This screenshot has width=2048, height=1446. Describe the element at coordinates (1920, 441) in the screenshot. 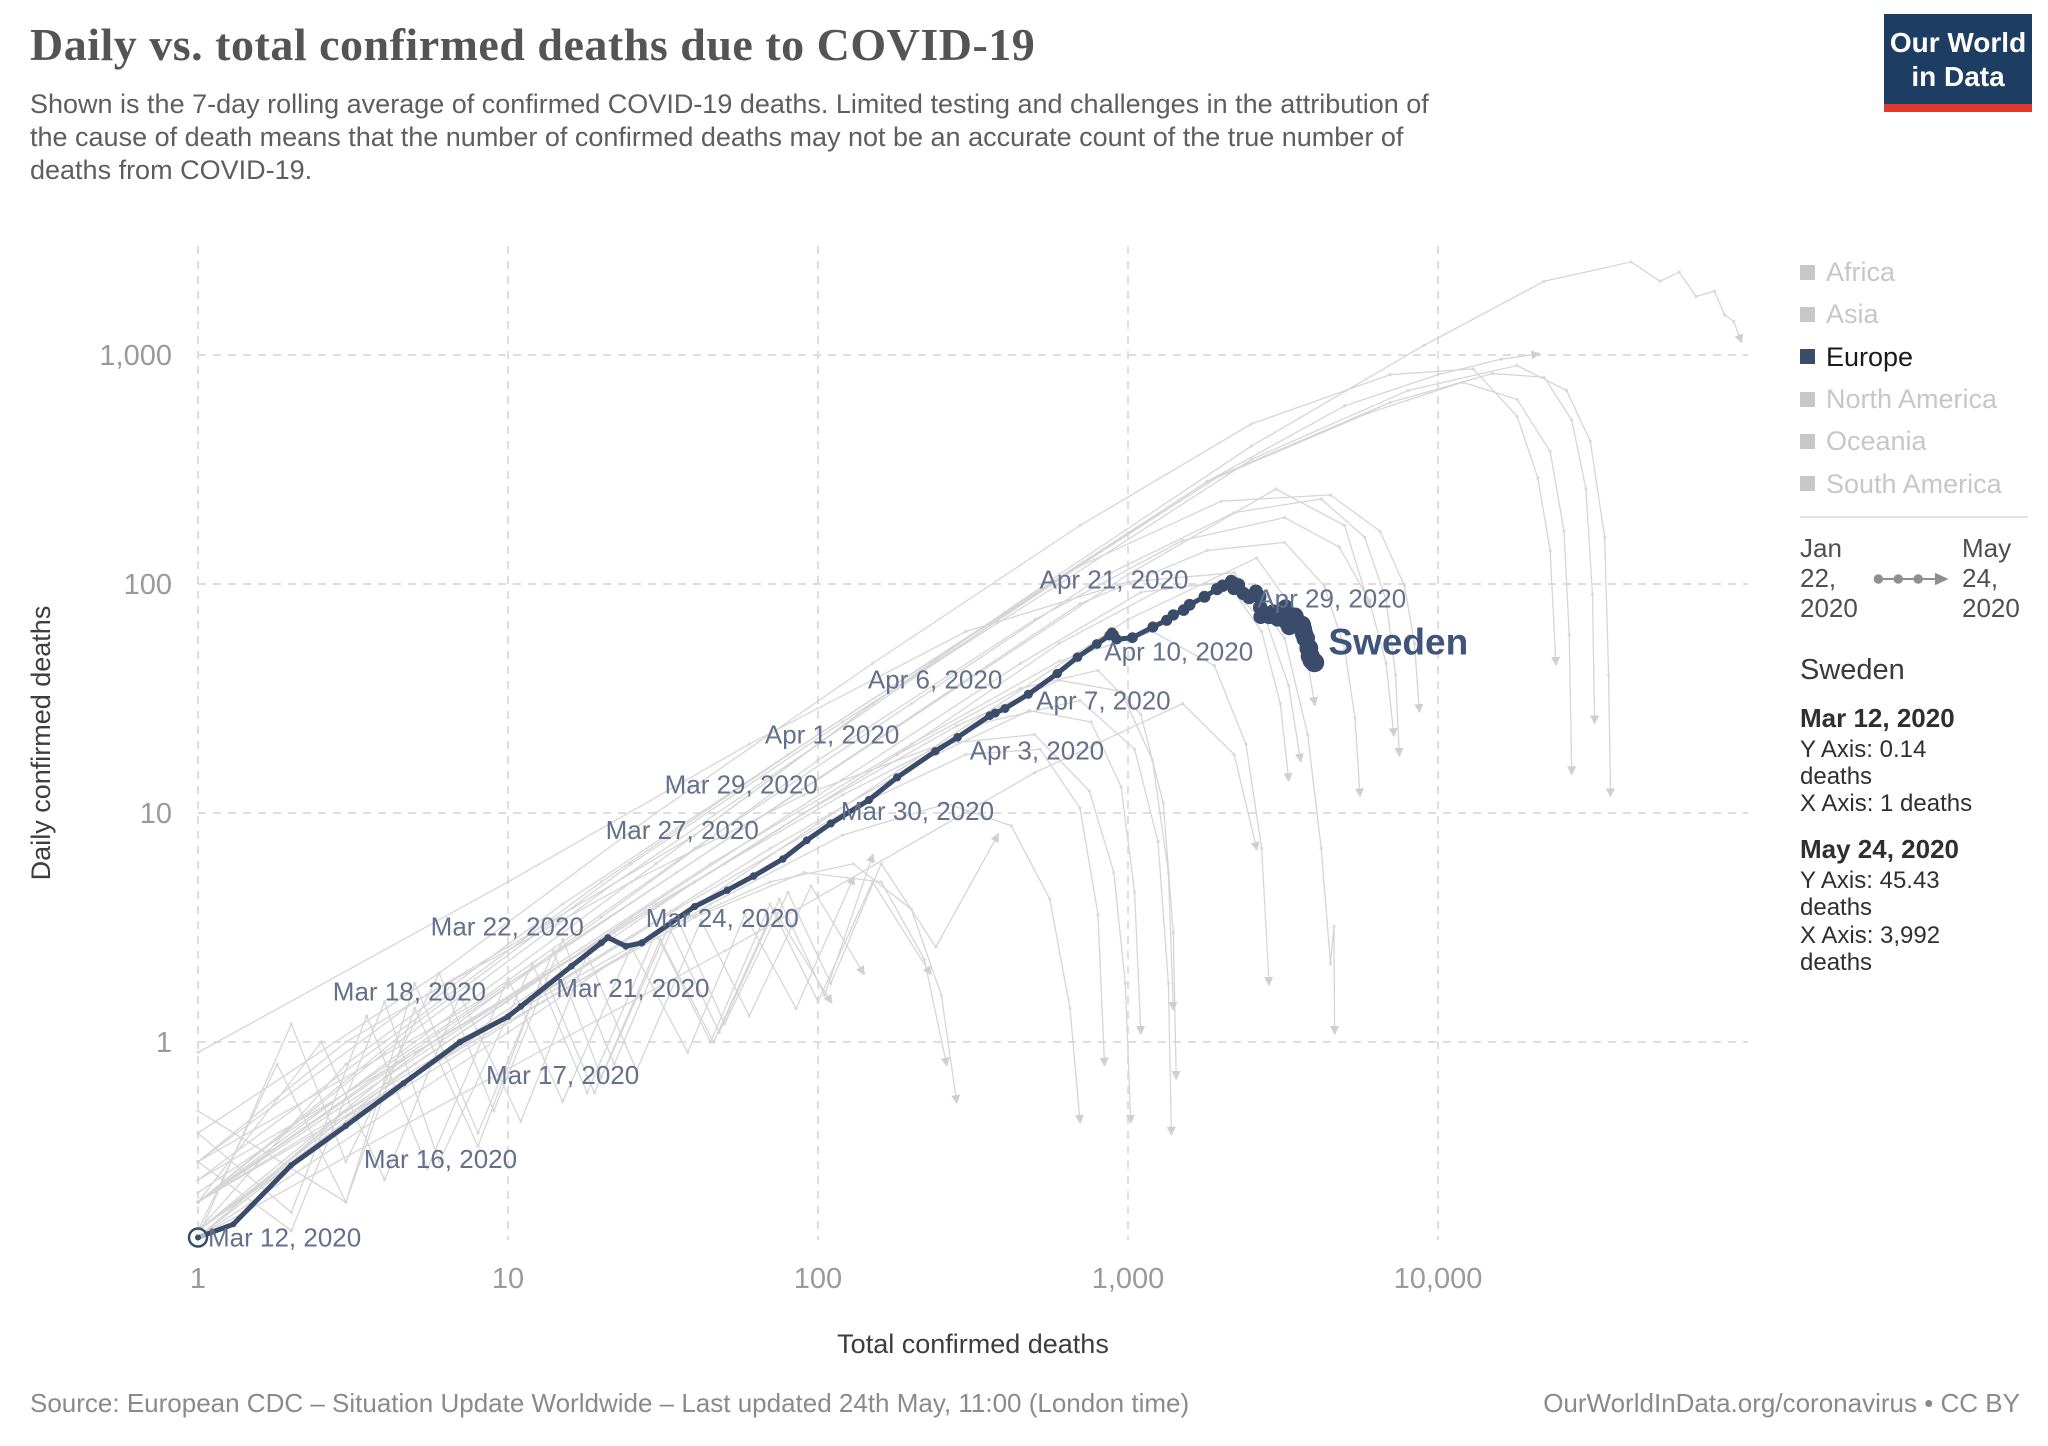

I see `legend-item-oceania: Oceania` at that location.